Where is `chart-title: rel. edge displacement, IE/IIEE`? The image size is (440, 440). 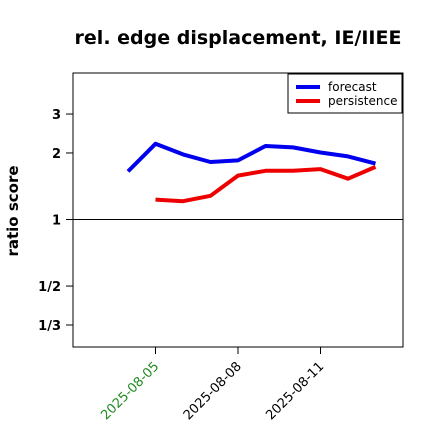 chart-title: rel. edge displacement, IE/IIEE is located at coordinates (238, 38).